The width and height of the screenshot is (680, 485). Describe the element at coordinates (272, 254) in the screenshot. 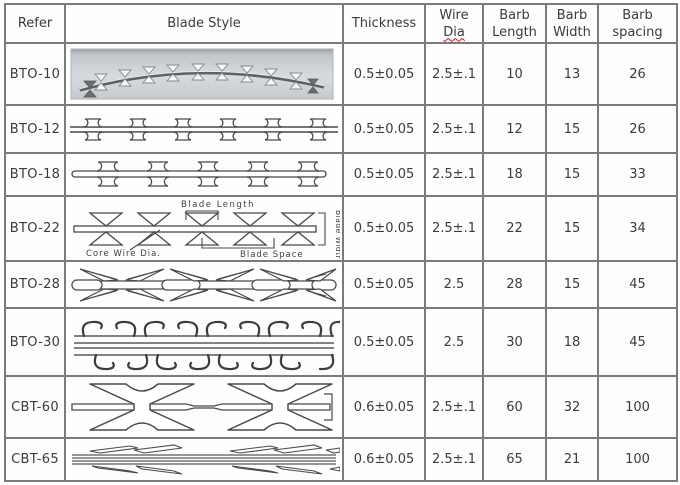

I see `diagram-label-blade-space: Blade Space` at that location.